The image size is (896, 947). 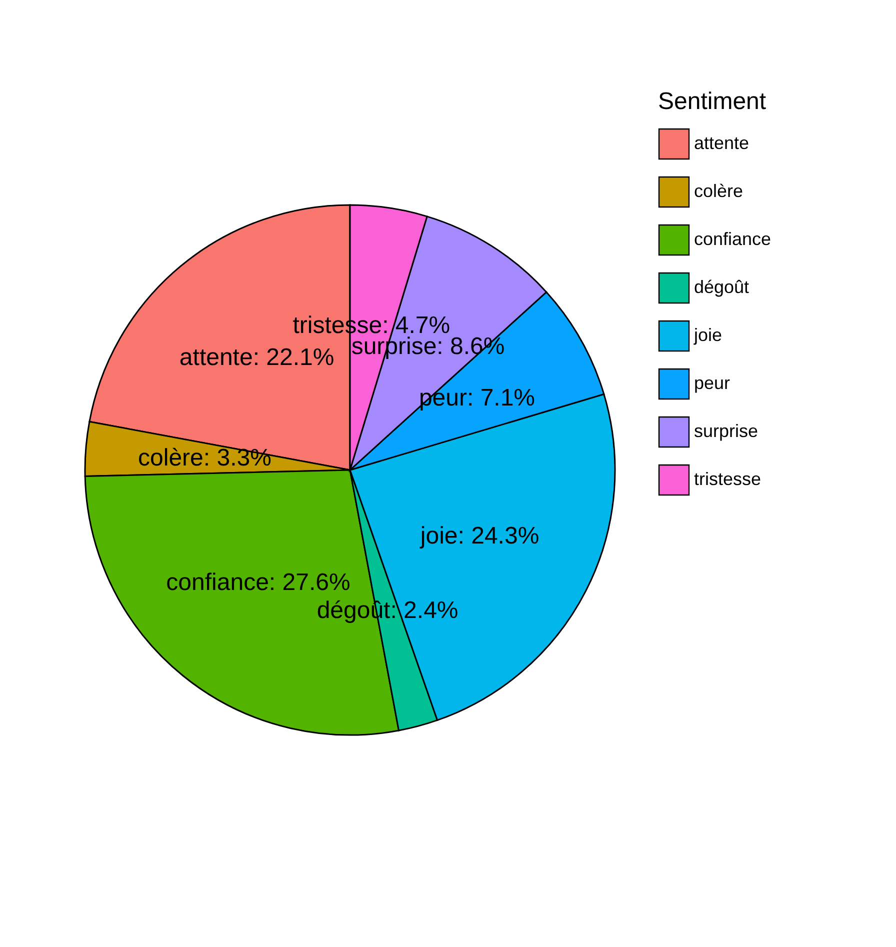 I want to click on legend-label: surprise, so click(x=726, y=431).